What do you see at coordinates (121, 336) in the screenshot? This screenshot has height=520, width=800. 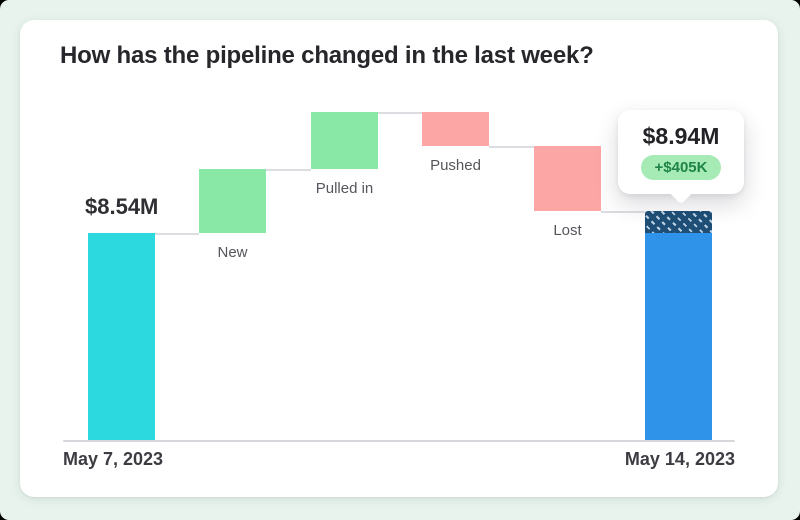 I see `bar-start-total` at bounding box center [121, 336].